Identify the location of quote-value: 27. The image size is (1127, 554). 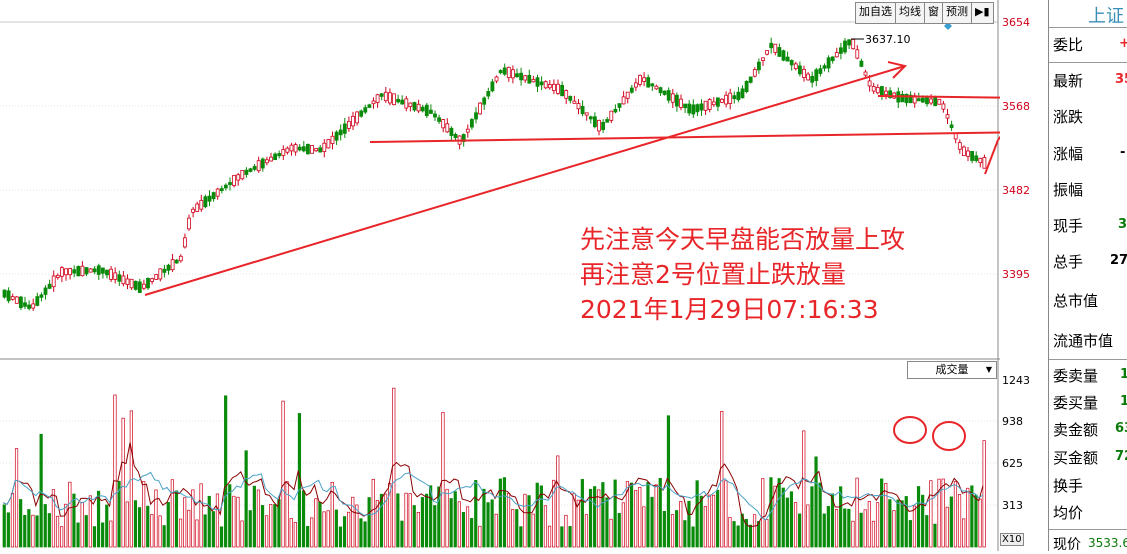
(1118, 260).